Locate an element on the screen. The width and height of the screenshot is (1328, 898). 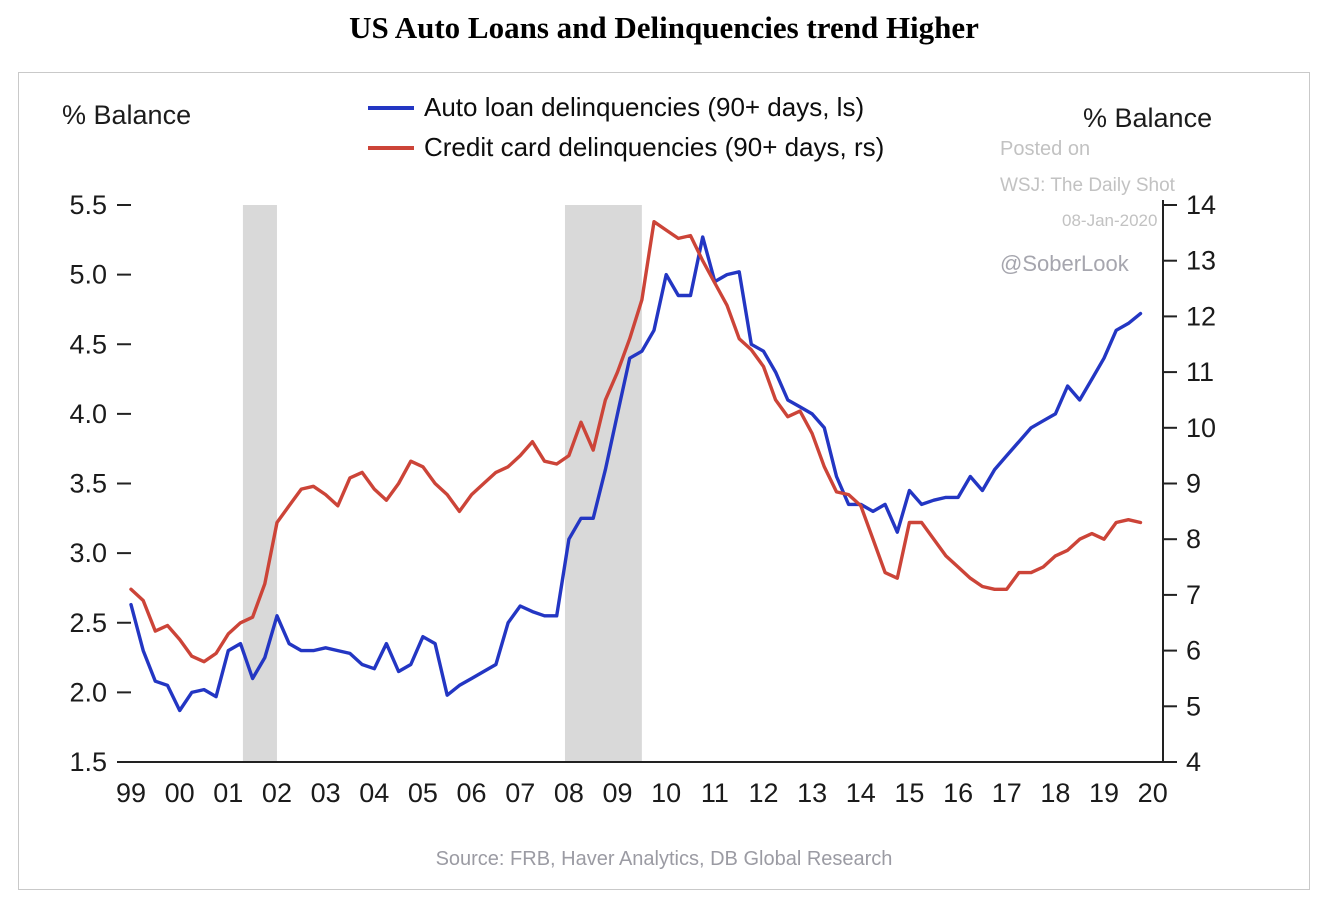
left-axis-tick-label: 5.0 is located at coordinates (88, 275).